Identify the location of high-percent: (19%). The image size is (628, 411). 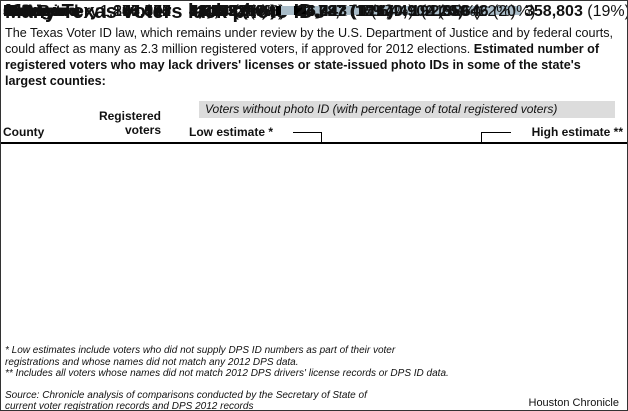
(607, 11).